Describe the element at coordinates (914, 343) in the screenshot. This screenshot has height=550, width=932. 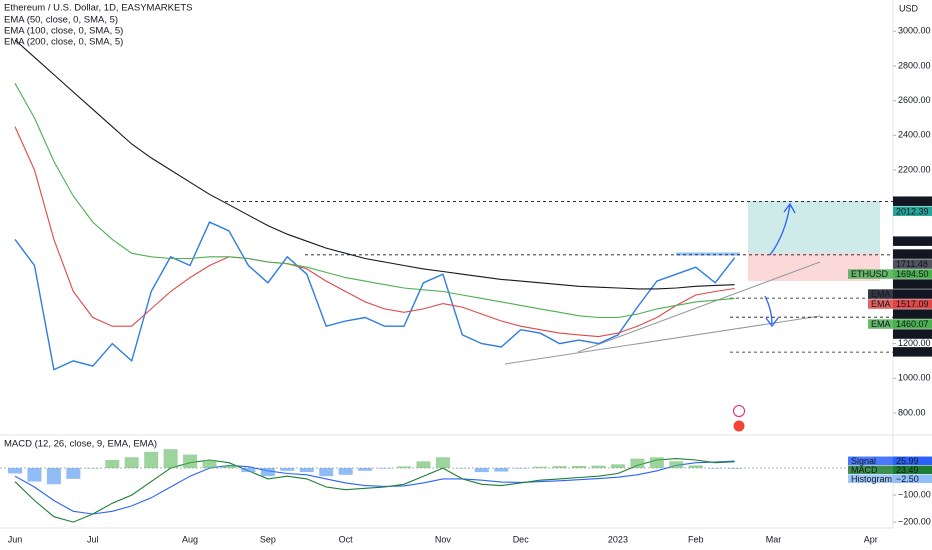
I see `y-tick-label: 1200.00` at that location.